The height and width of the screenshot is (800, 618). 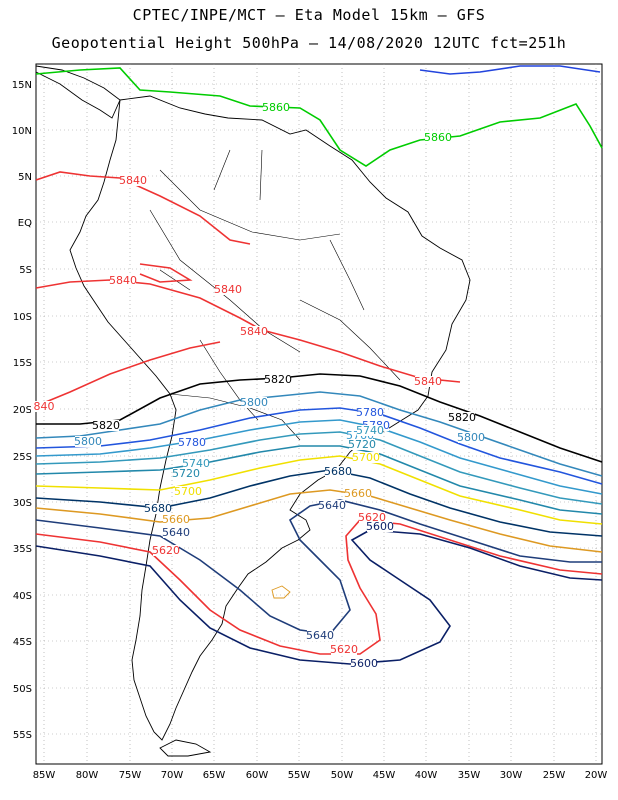 I want to click on lon-tick-label: 30W, so click(x=511, y=775).